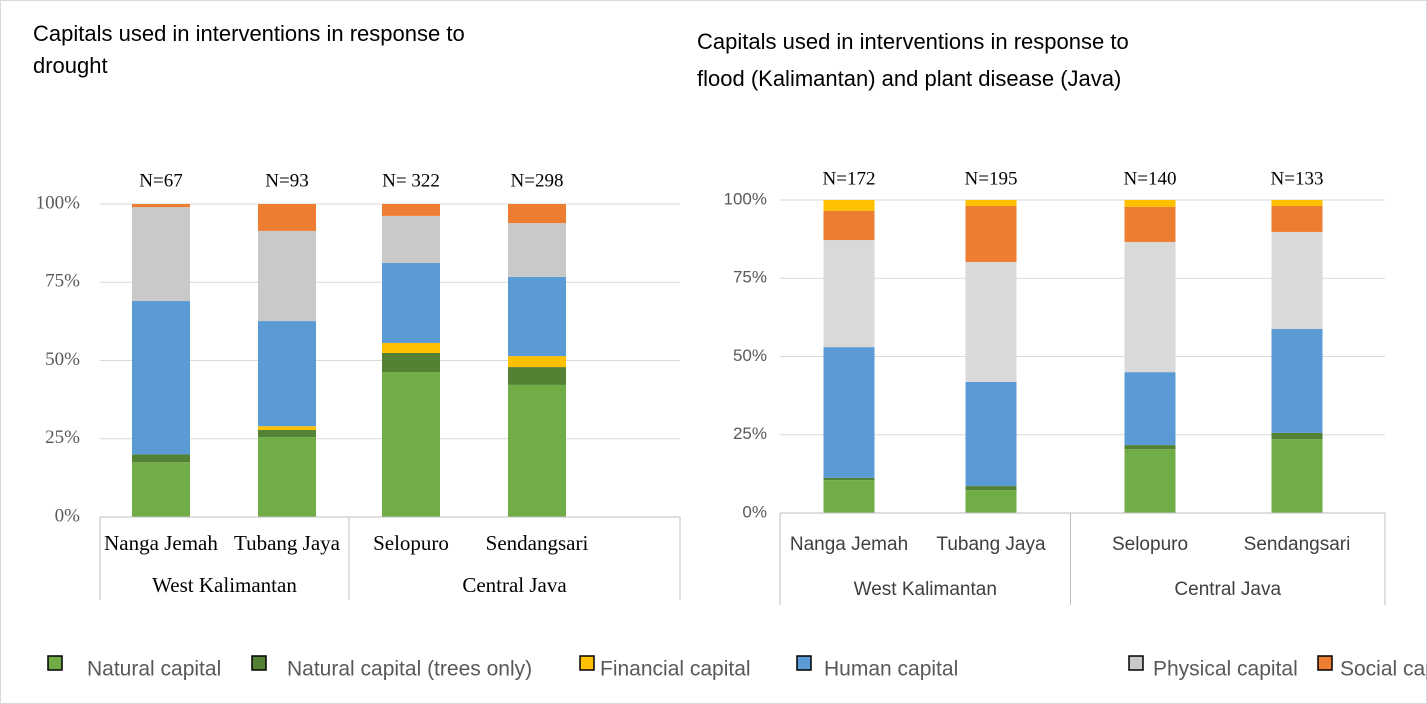 The image size is (1427, 704). I want to click on sample-size: N= 322, so click(411, 180).